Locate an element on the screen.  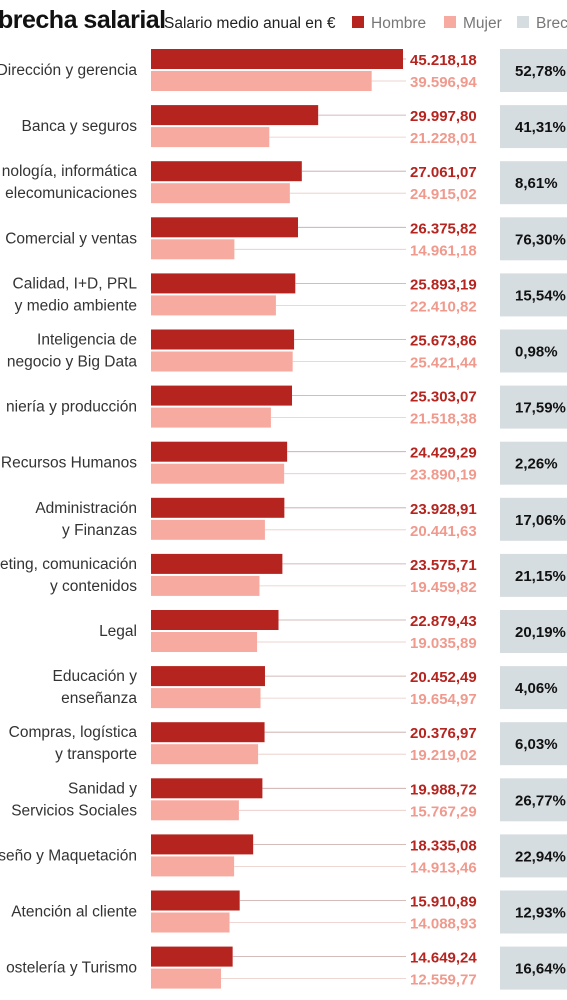
category-label: Compras, logística is located at coordinates (73, 732).